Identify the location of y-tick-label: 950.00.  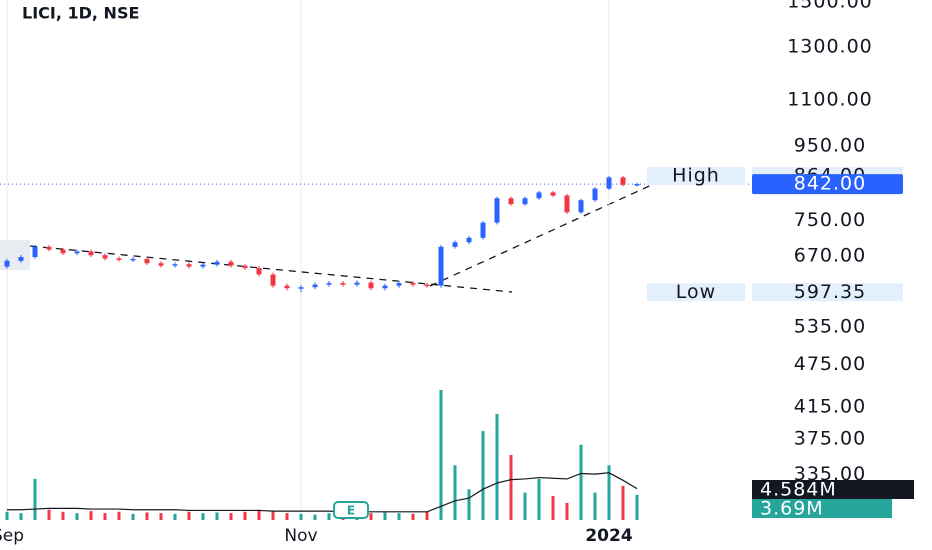
(830, 146).